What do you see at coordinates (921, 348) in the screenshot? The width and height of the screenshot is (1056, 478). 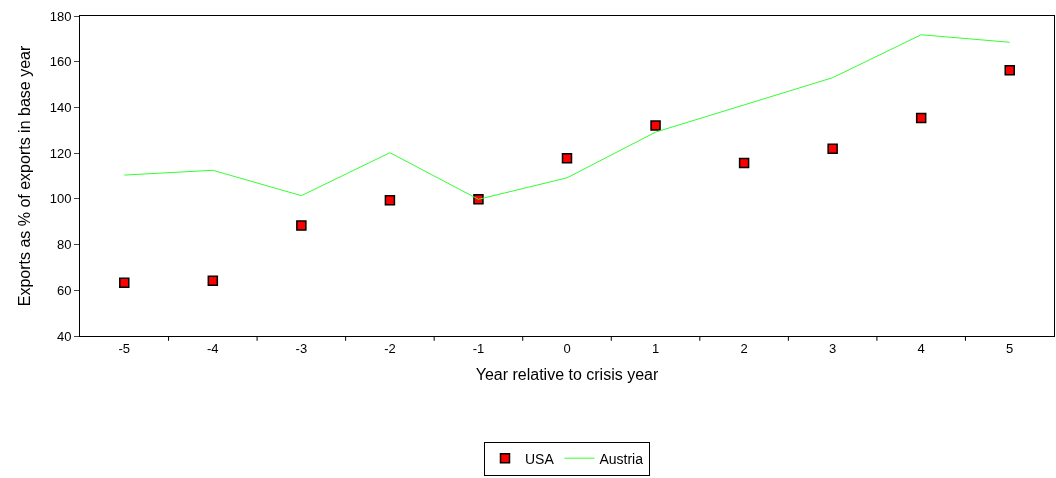 I see `x-tick-label: 4` at bounding box center [921, 348].